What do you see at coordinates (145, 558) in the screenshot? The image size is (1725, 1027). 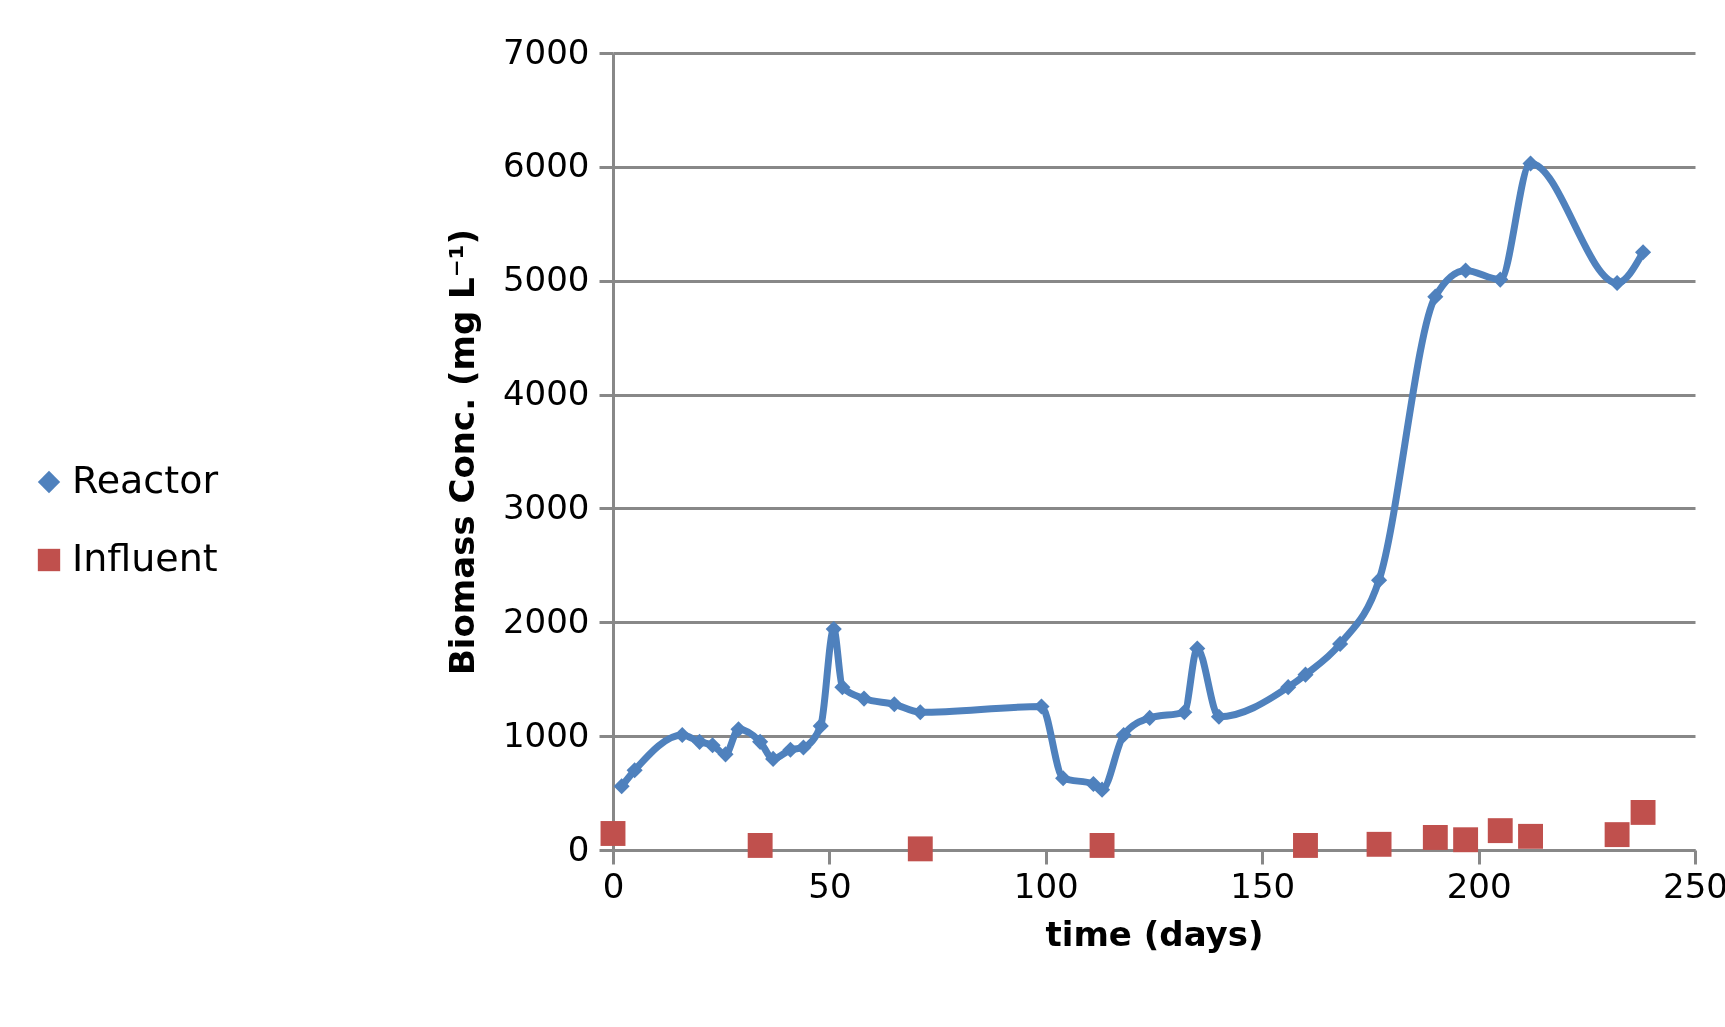 I see `legend-label: Influent` at bounding box center [145, 558].